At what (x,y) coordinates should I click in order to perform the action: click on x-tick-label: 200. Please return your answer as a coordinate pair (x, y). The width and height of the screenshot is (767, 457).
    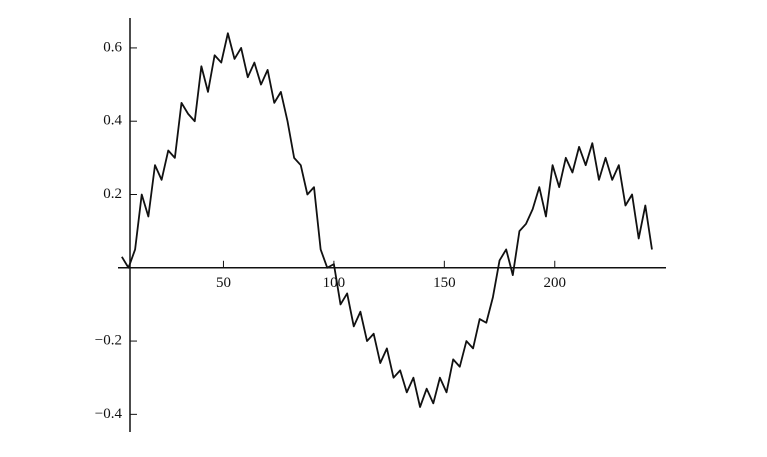
    Looking at the image, I should click on (555, 283).